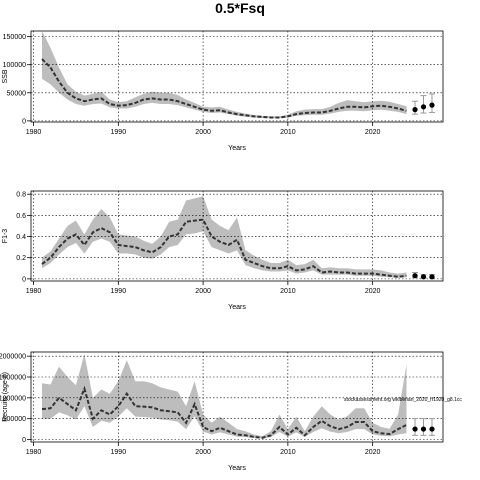 The image size is (480, 480). Describe the element at coordinates (14, 419) in the screenshot. I see `y-tick-label: 500000` at that location.